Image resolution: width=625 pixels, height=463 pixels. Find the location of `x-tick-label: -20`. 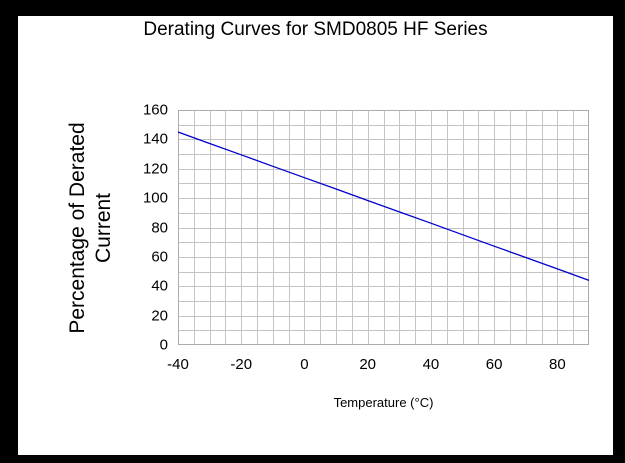

x-tick-label: -20 is located at coordinates (241, 364).